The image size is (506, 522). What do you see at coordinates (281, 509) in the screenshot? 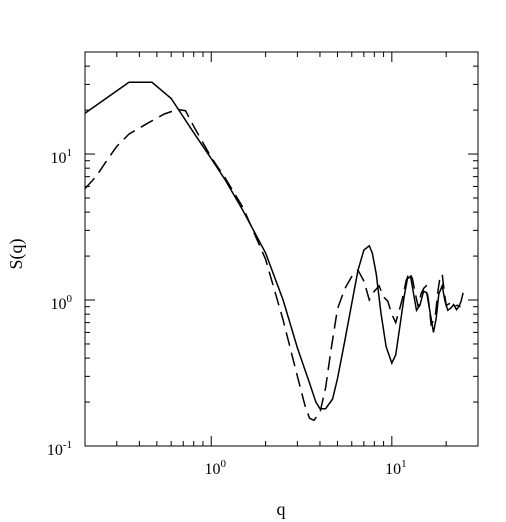
I see `x-axis-label: q` at bounding box center [281, 509].